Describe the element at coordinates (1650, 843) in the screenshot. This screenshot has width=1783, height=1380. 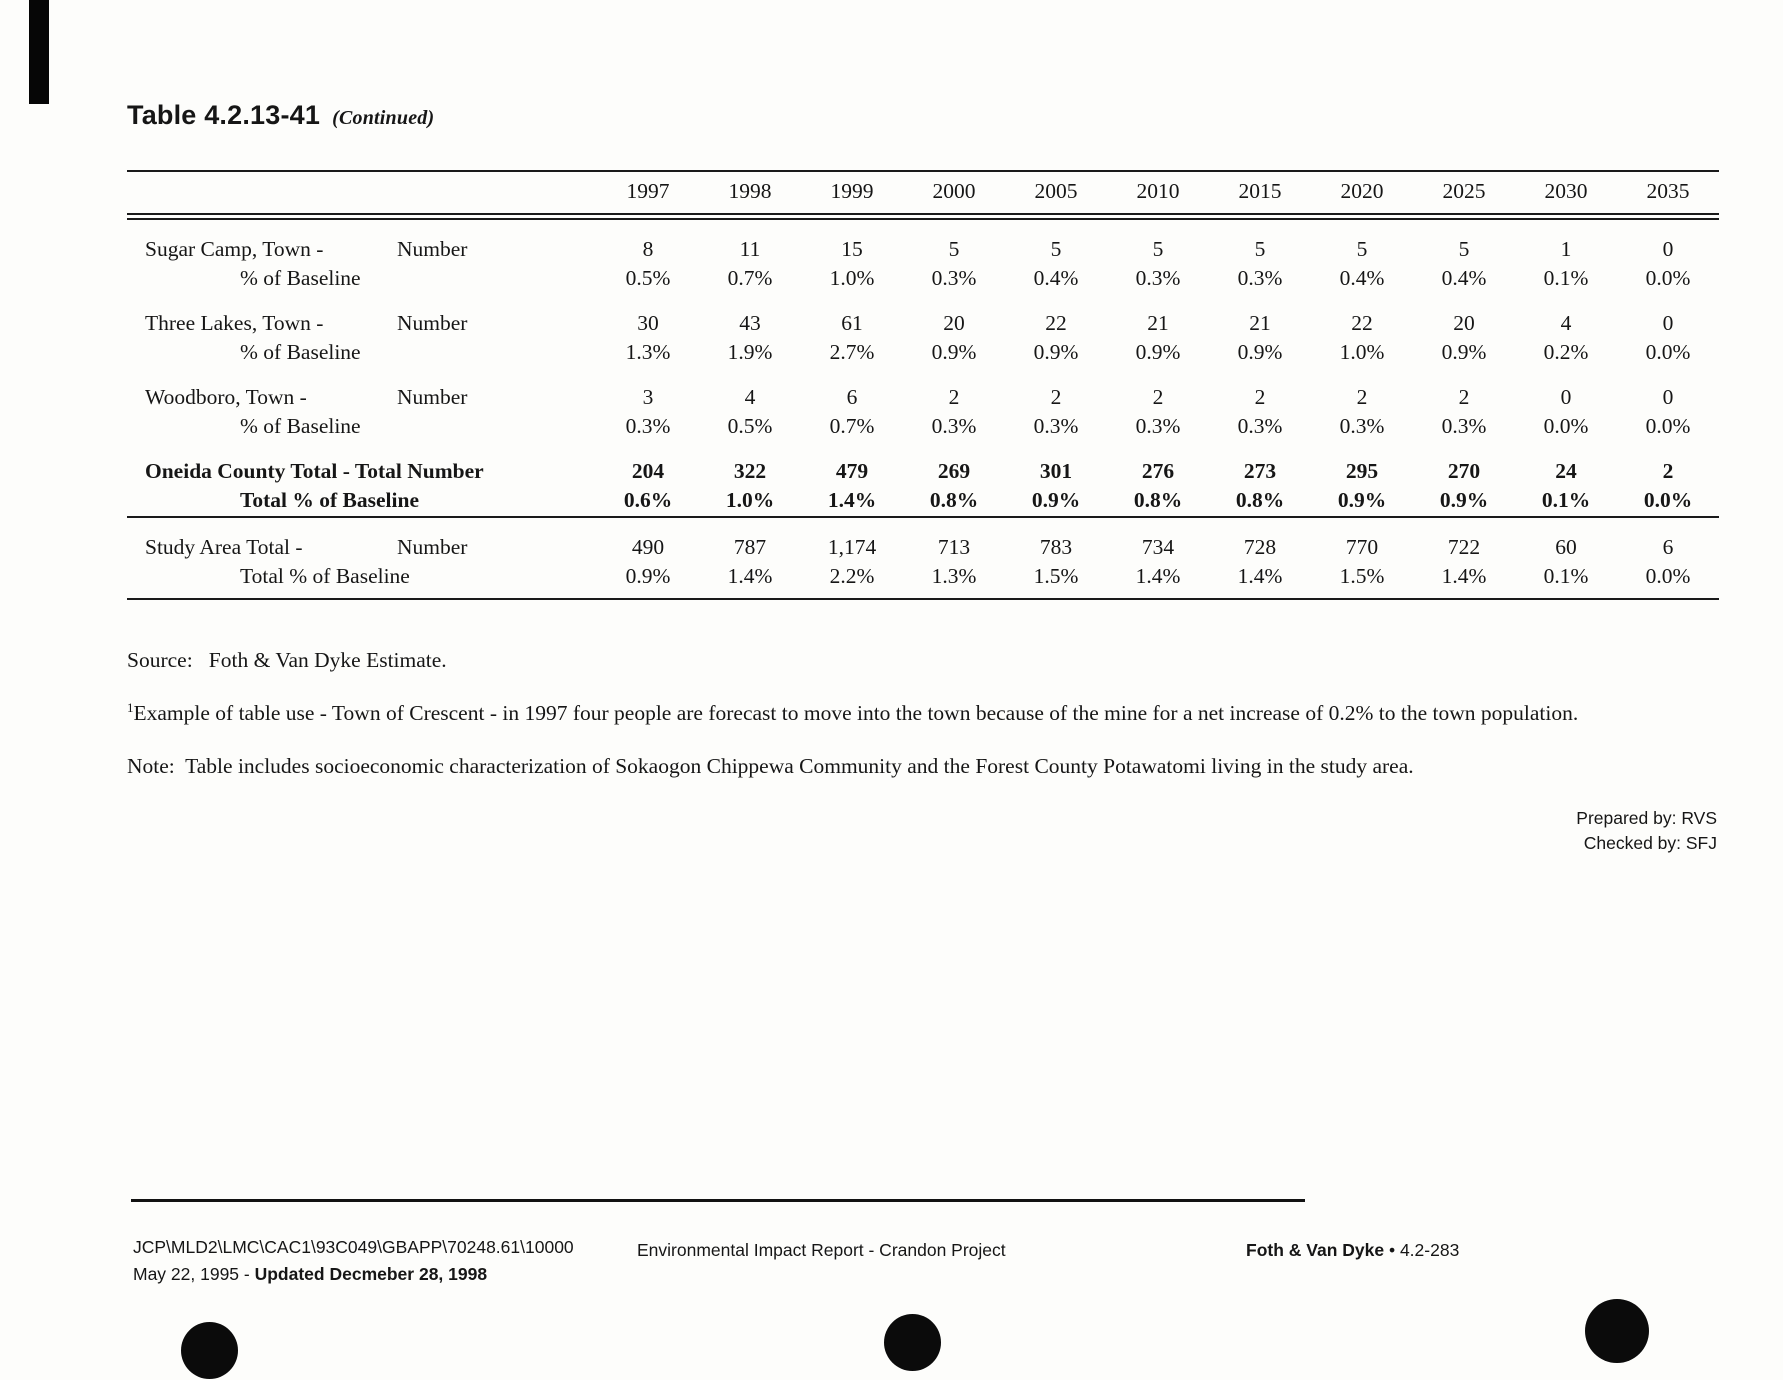
I see `checked-by: Checked by: SFJ` at that location.